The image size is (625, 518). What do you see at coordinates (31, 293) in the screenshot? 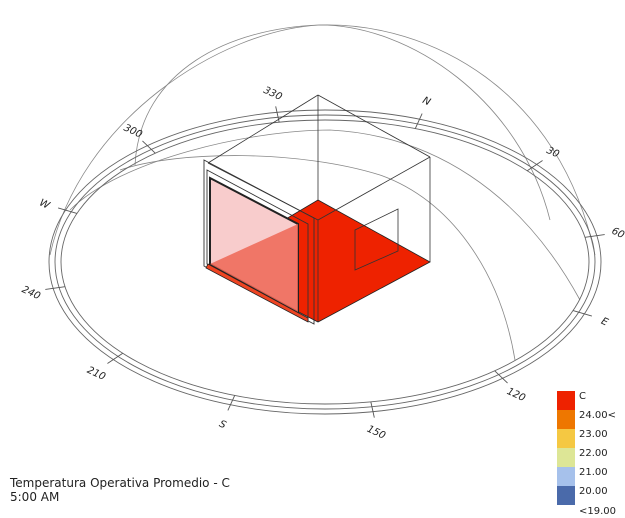
I see `compass-label-240: 240` at bounding box center [31, 293].